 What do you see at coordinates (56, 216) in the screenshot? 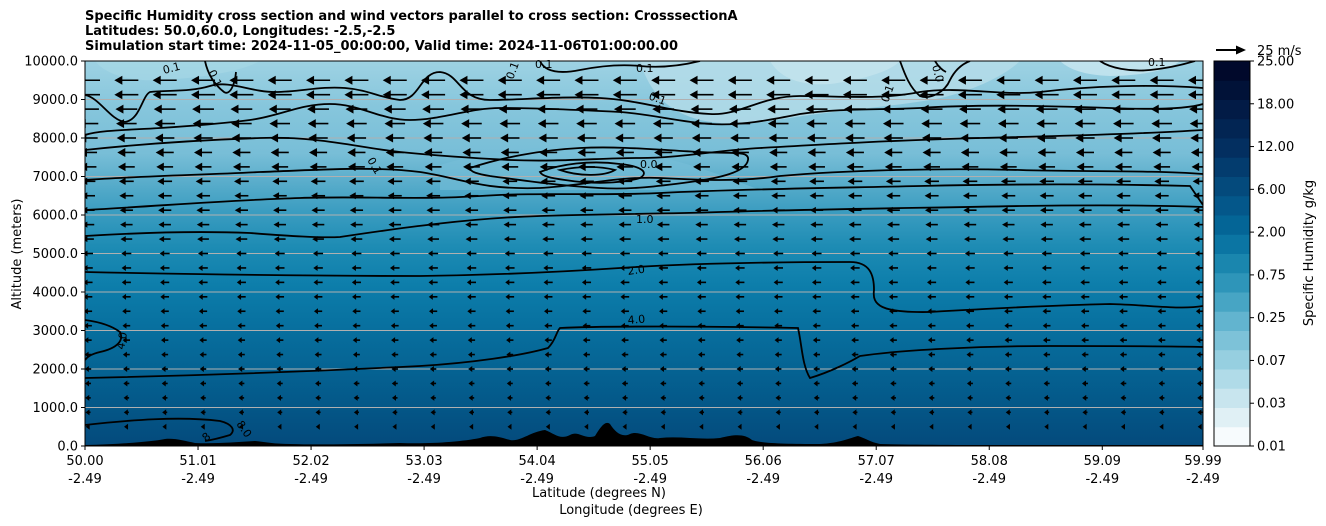
I see `y-tick-label: 6000.0` at bounding box center [56, 216].